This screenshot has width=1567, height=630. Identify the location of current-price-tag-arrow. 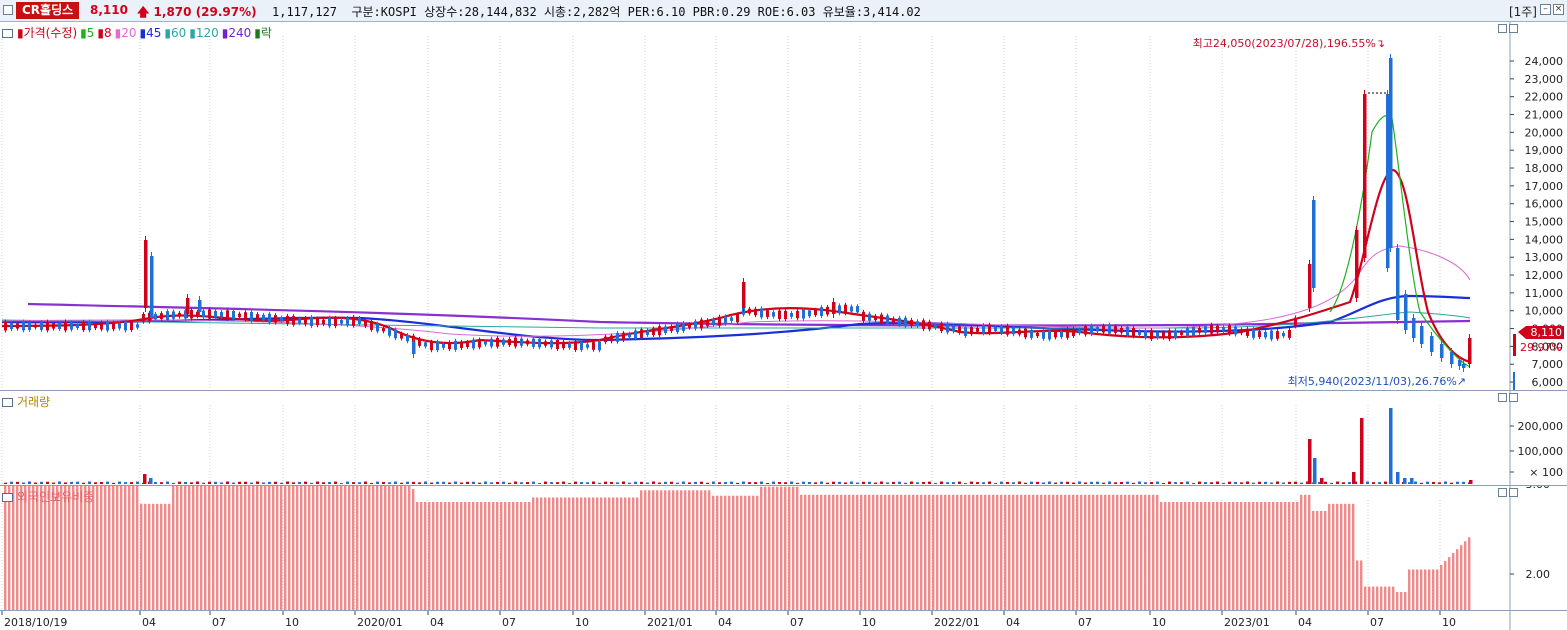
(1522, 332).